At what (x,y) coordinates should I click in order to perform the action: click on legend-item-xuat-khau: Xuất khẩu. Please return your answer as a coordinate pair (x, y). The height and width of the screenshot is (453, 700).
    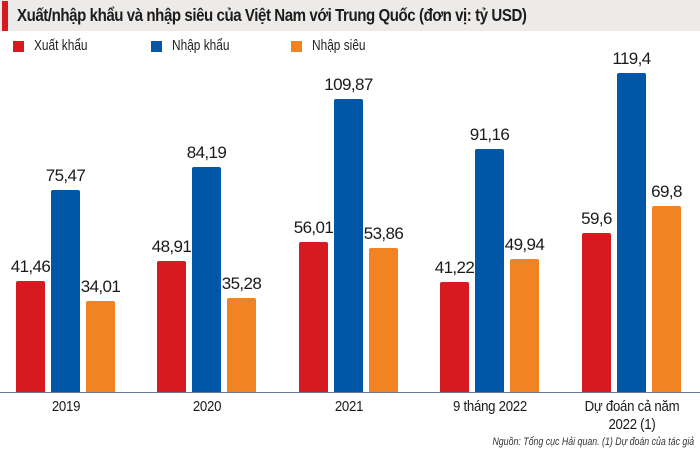
    Looking at the image, I should click on (56, 46).